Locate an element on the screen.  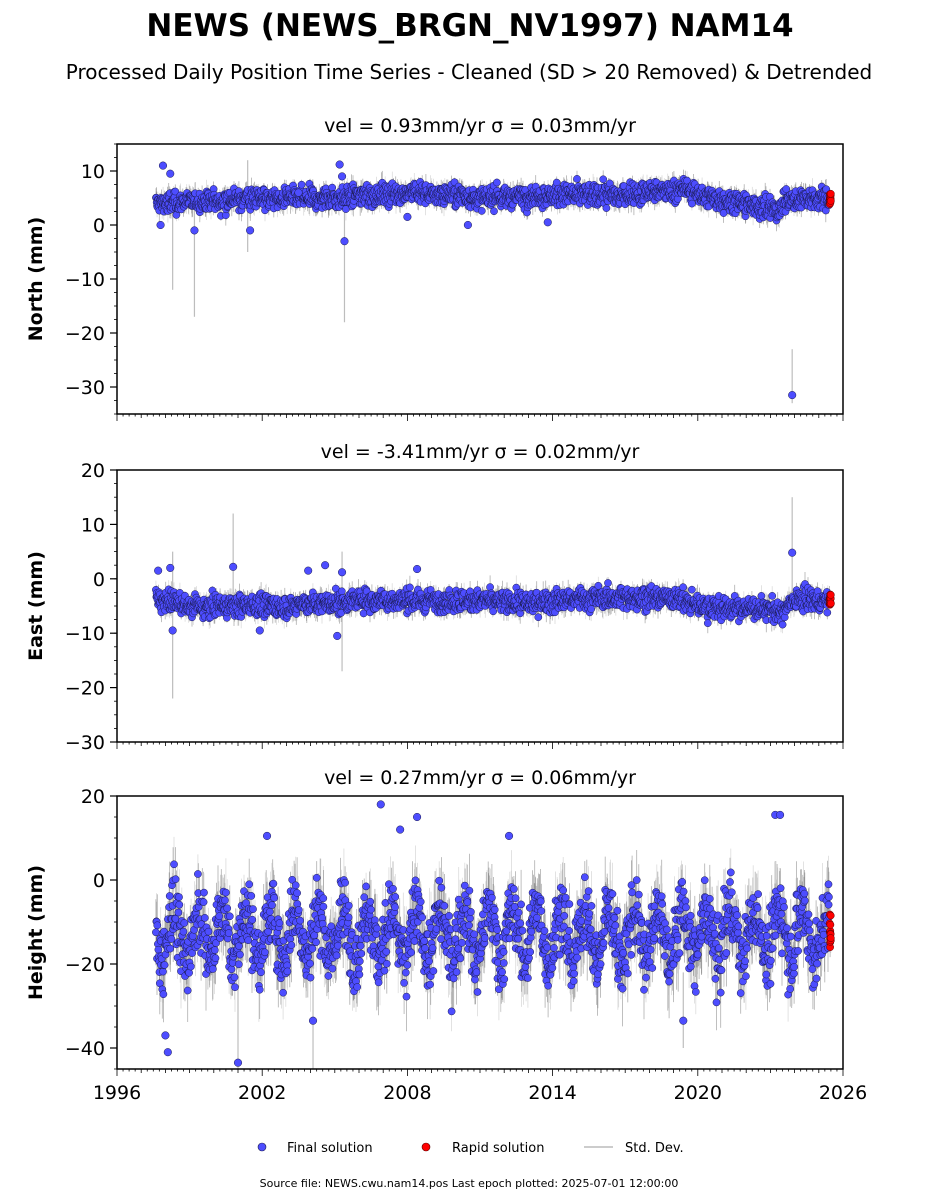
north-y-axis-label: North (mm) is located at coordinates (36, 279).